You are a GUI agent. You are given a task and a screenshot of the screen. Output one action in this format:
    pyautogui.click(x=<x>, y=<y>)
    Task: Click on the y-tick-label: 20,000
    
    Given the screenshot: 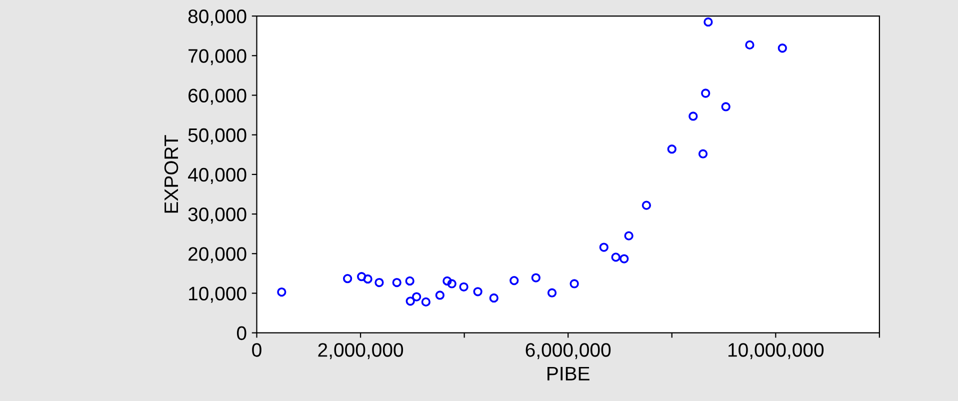 What is the action you would take?
    pyautogui.click(x=217, y=255)
    